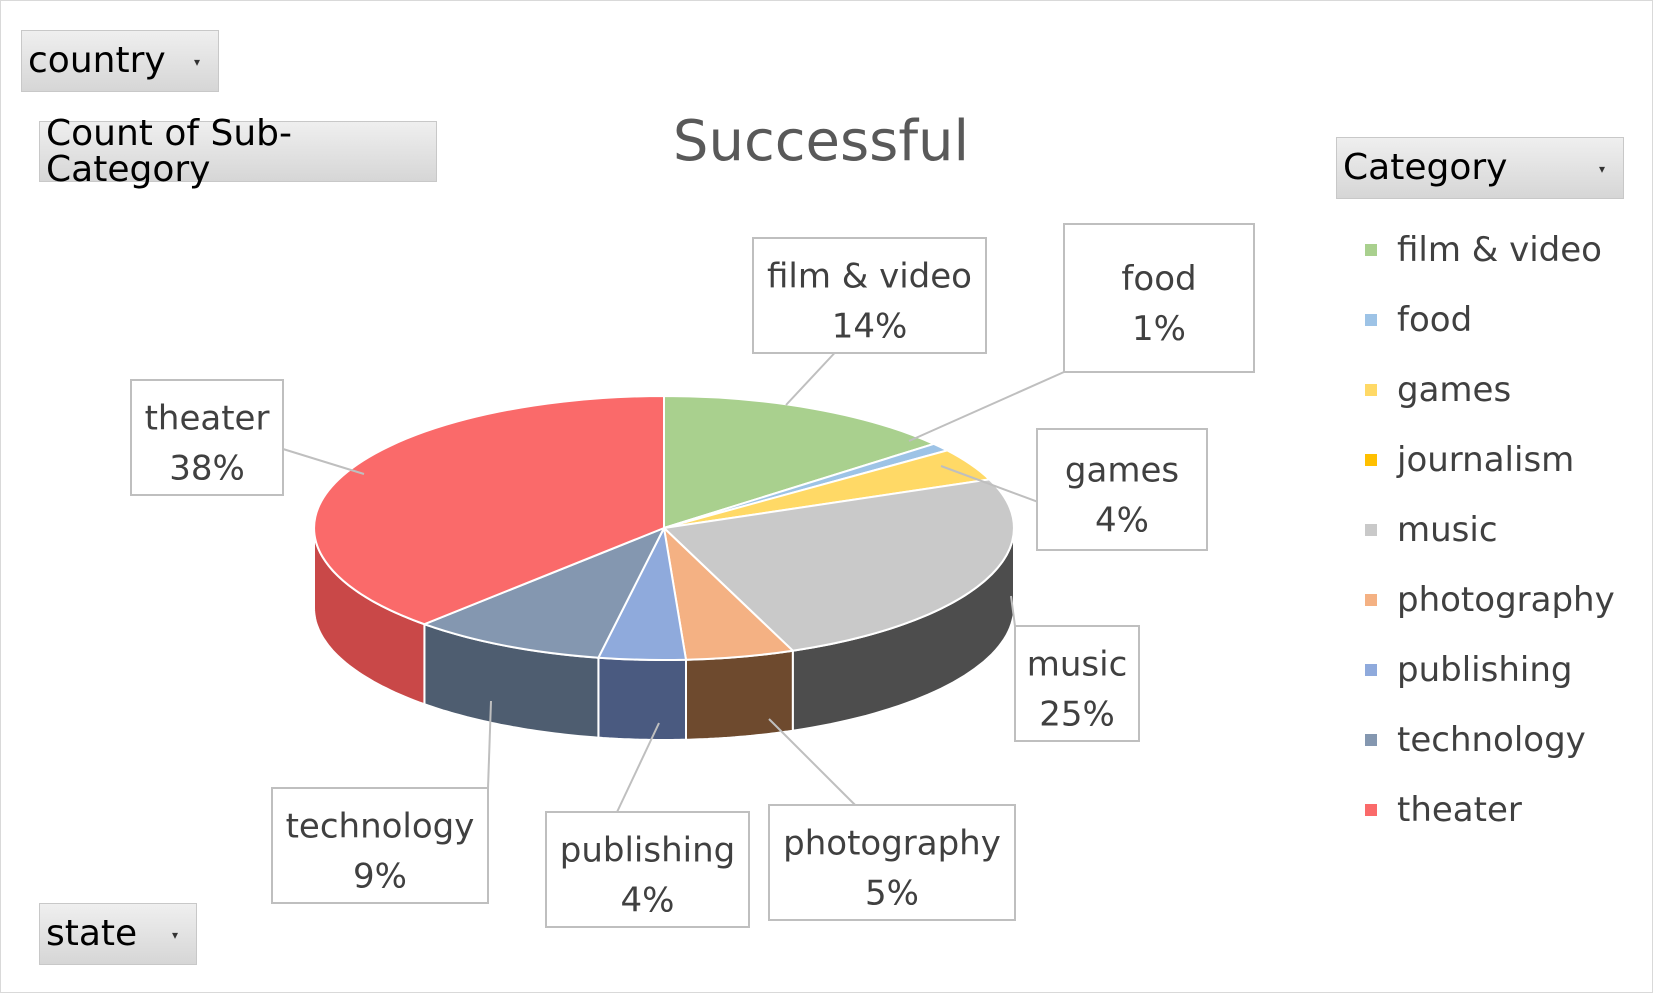  Describe the element at coordinates (207, 469) in the screenshot. I see `data-label-percent-theater: 38%` at that location.